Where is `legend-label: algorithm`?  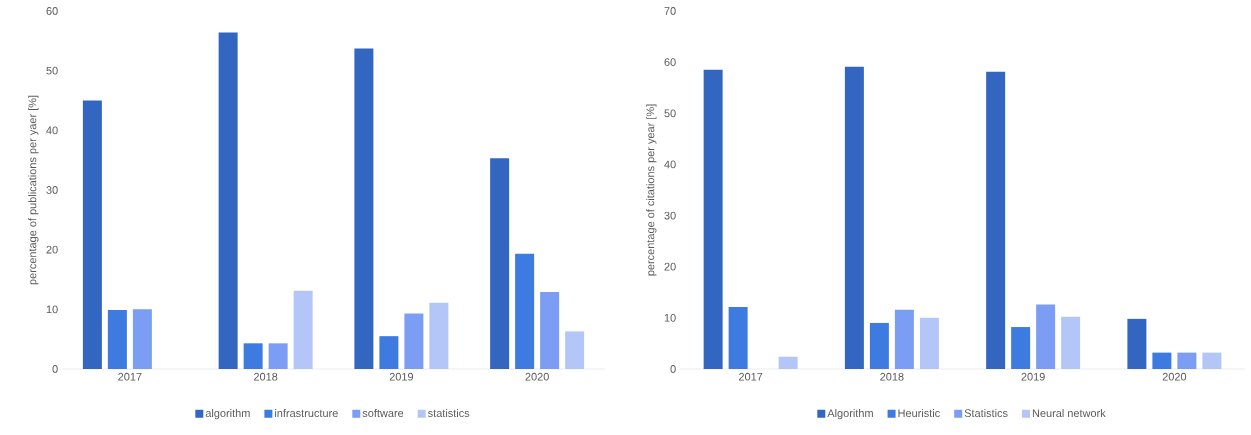
legend-label: algorithm is located at coordinates (227, 414).